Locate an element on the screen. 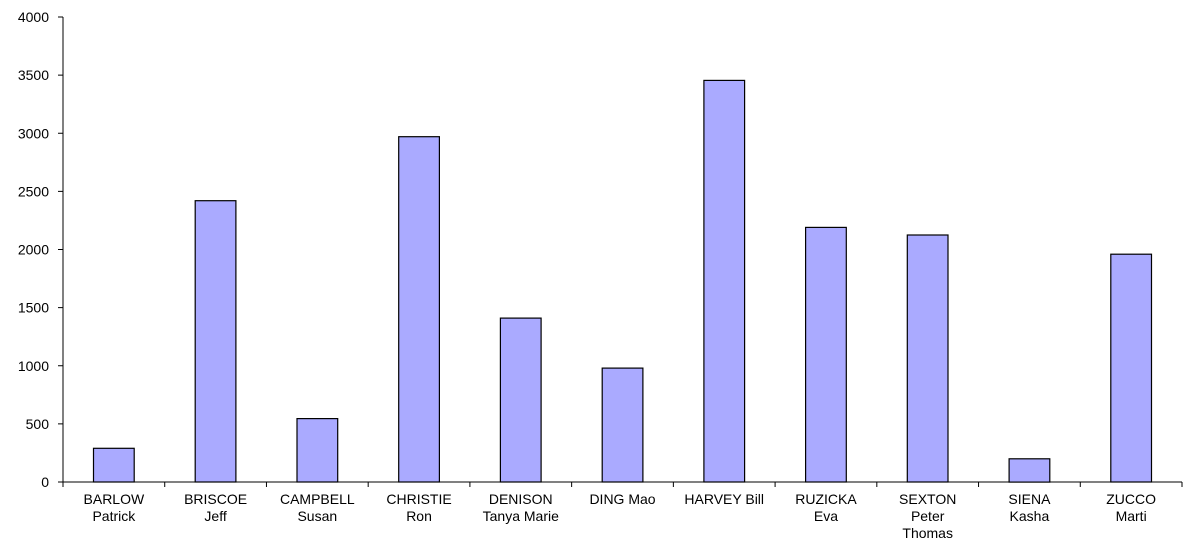  x-category-label: CHRISTIE Ron is located at coordinates (418, 507).